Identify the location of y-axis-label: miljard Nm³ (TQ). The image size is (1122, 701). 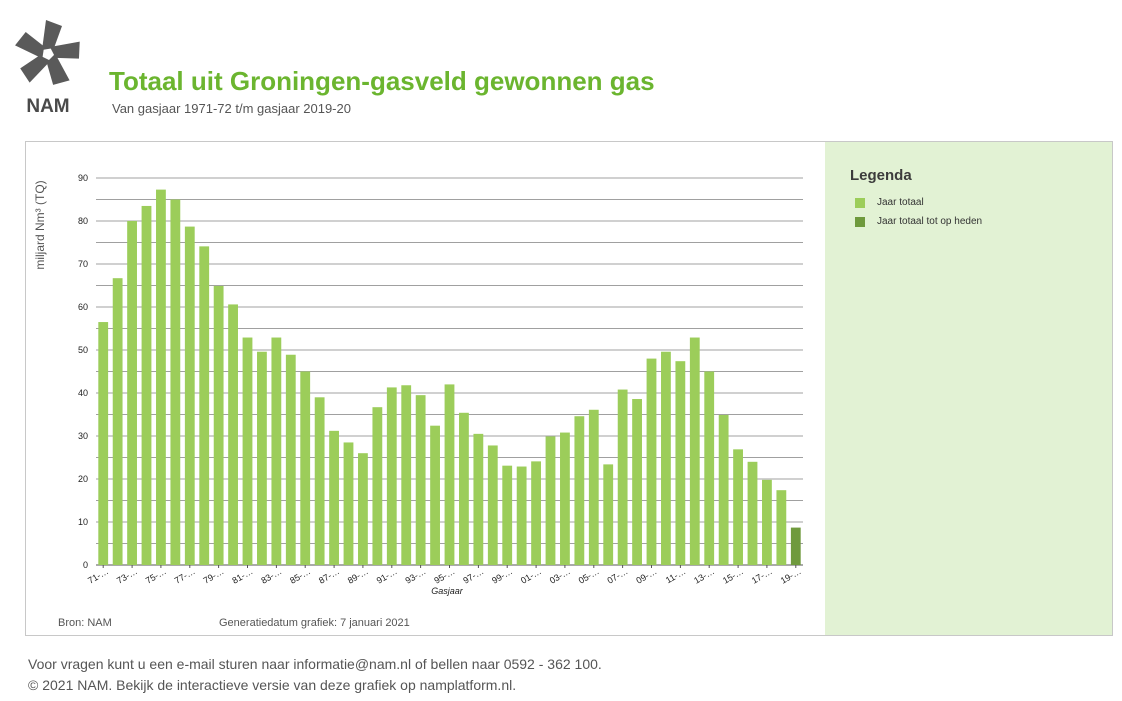
(40, 224).